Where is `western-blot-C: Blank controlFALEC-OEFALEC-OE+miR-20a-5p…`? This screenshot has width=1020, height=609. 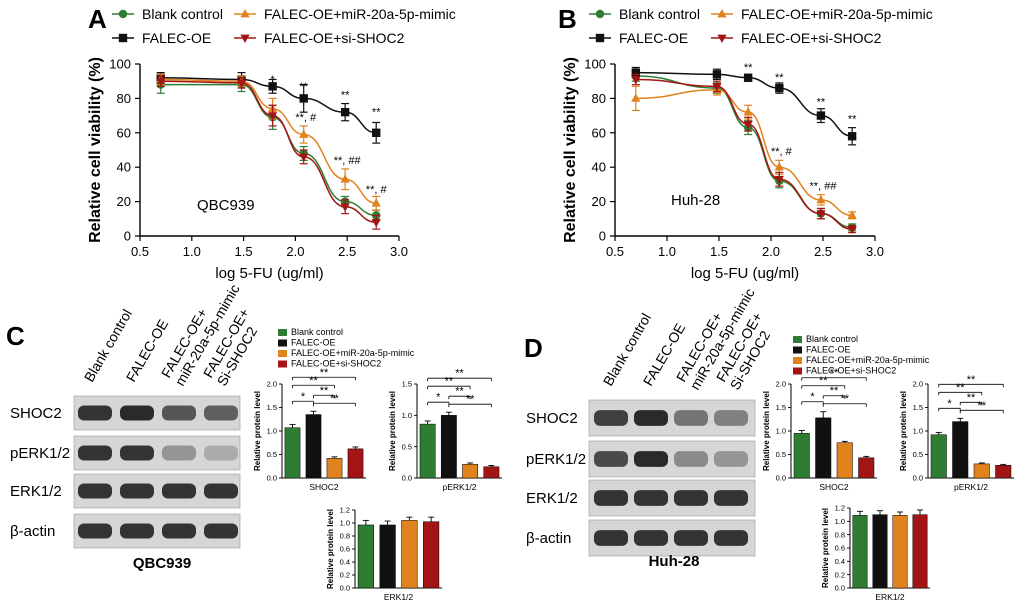 western-blot-C: Blank controlFALEC-OEFALEC-OE+miR-20a-5p… is located at coordinates (135, 426).